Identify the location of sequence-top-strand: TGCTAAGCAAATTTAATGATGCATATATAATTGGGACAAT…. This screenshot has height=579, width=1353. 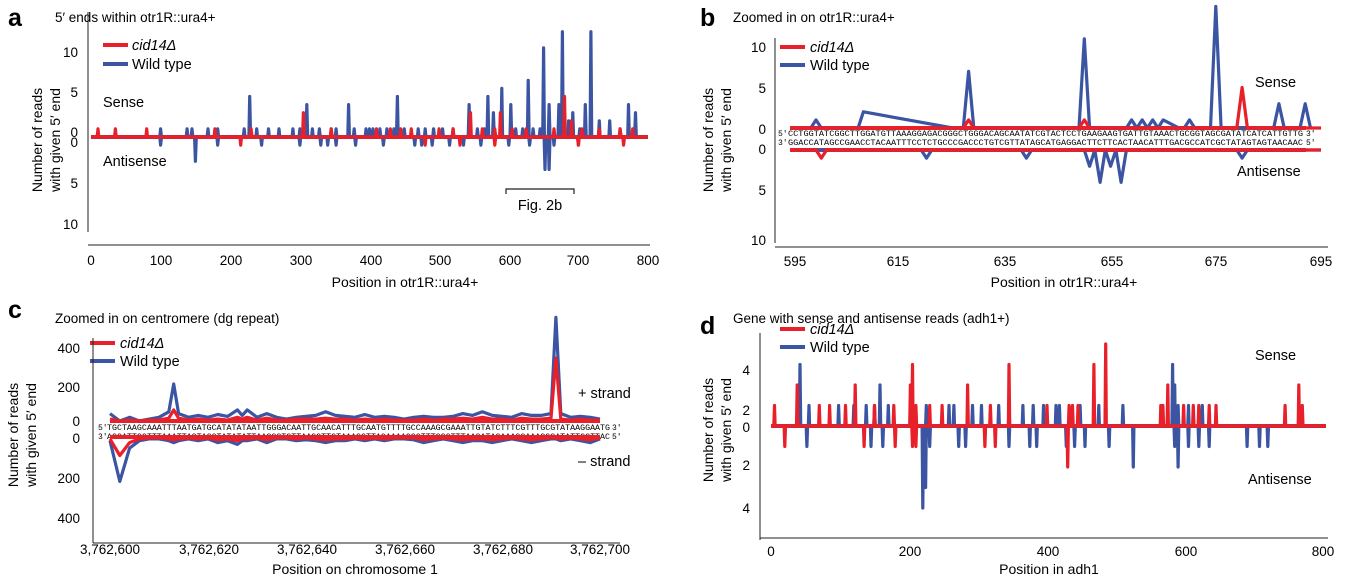
(358, 428).